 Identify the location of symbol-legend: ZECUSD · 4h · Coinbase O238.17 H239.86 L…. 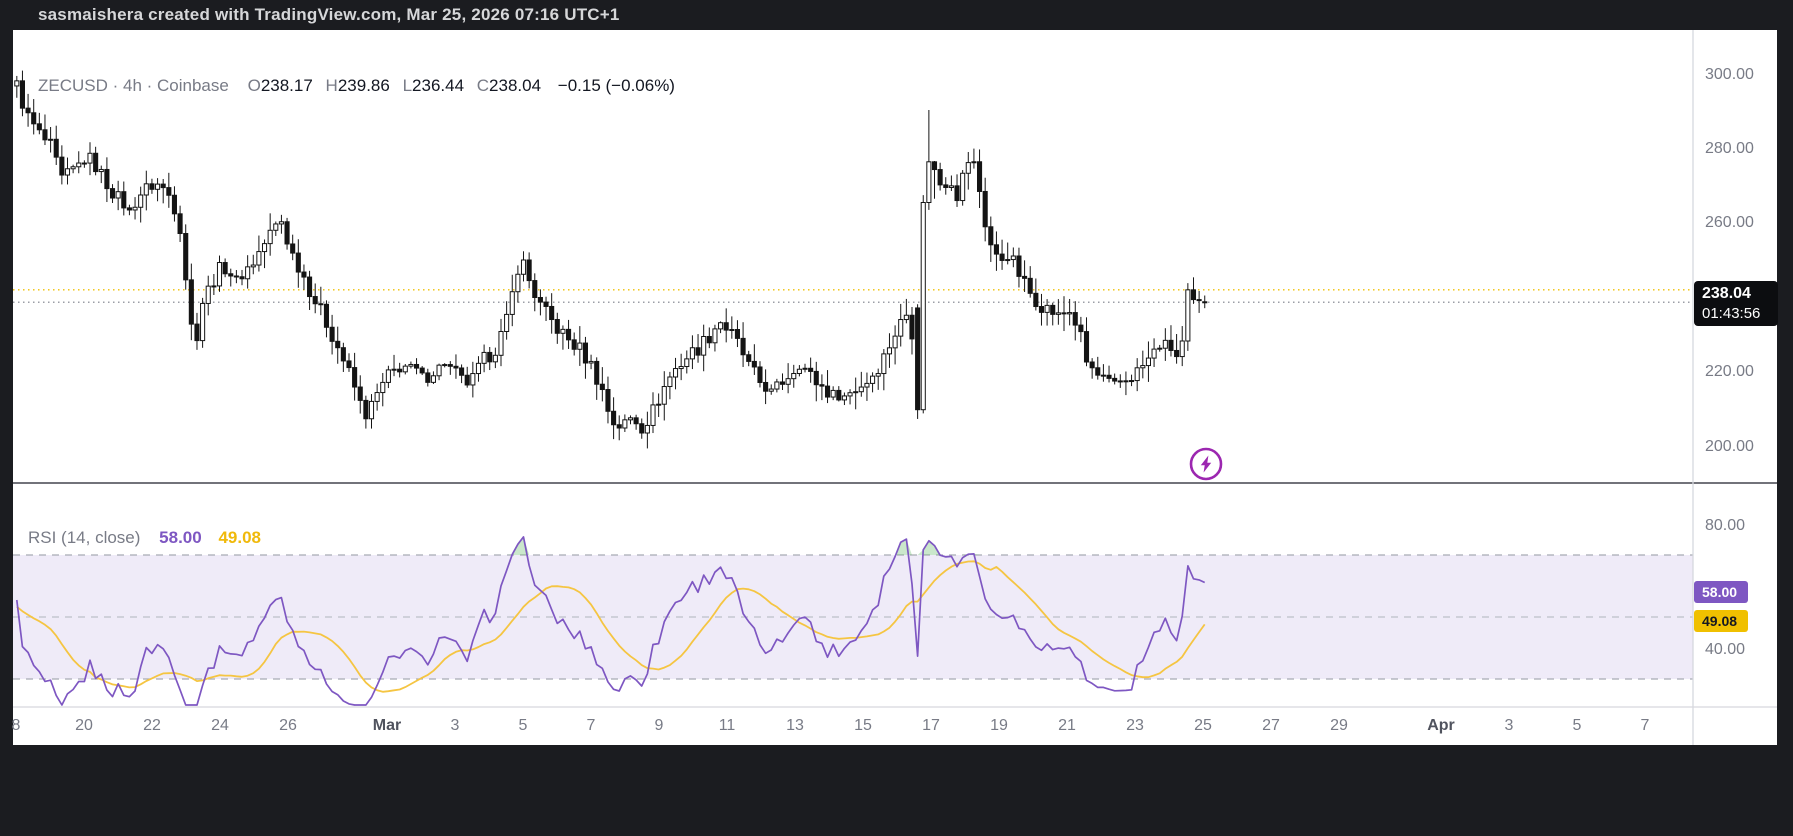
(356, 86).